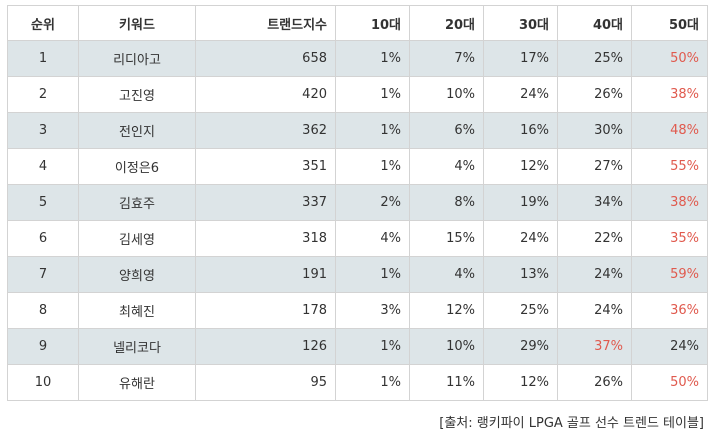 The width and height of the screenshot is (713, 444). I want to click on cell-trend-index: 191, so click(265, 274).